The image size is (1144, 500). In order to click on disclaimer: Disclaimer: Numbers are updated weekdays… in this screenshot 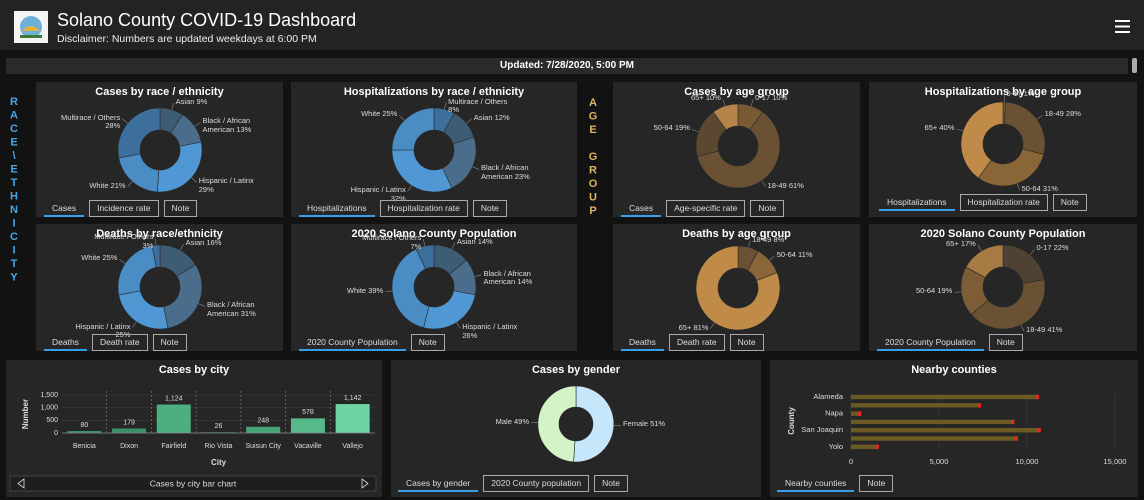, I will do `click(187, 39)`.